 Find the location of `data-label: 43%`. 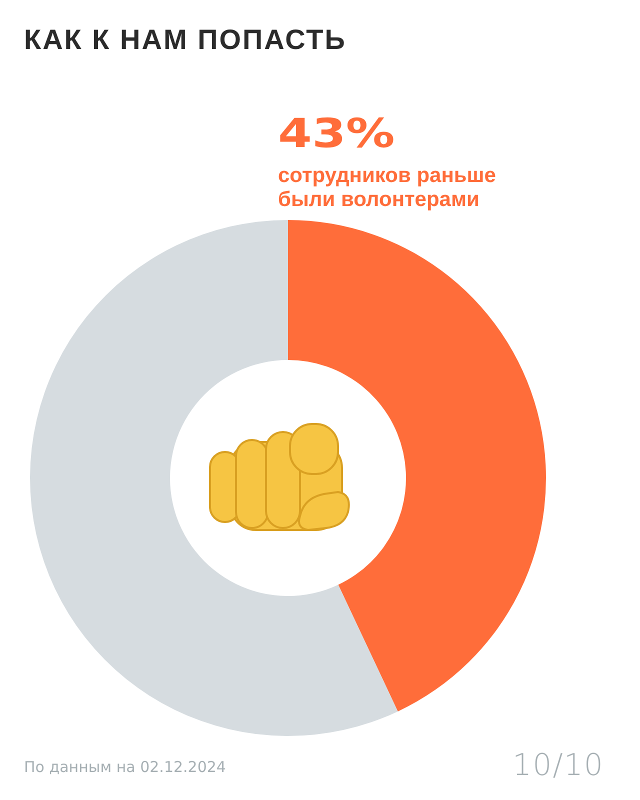

data-label: 43% is located at coordinates (336, 134).